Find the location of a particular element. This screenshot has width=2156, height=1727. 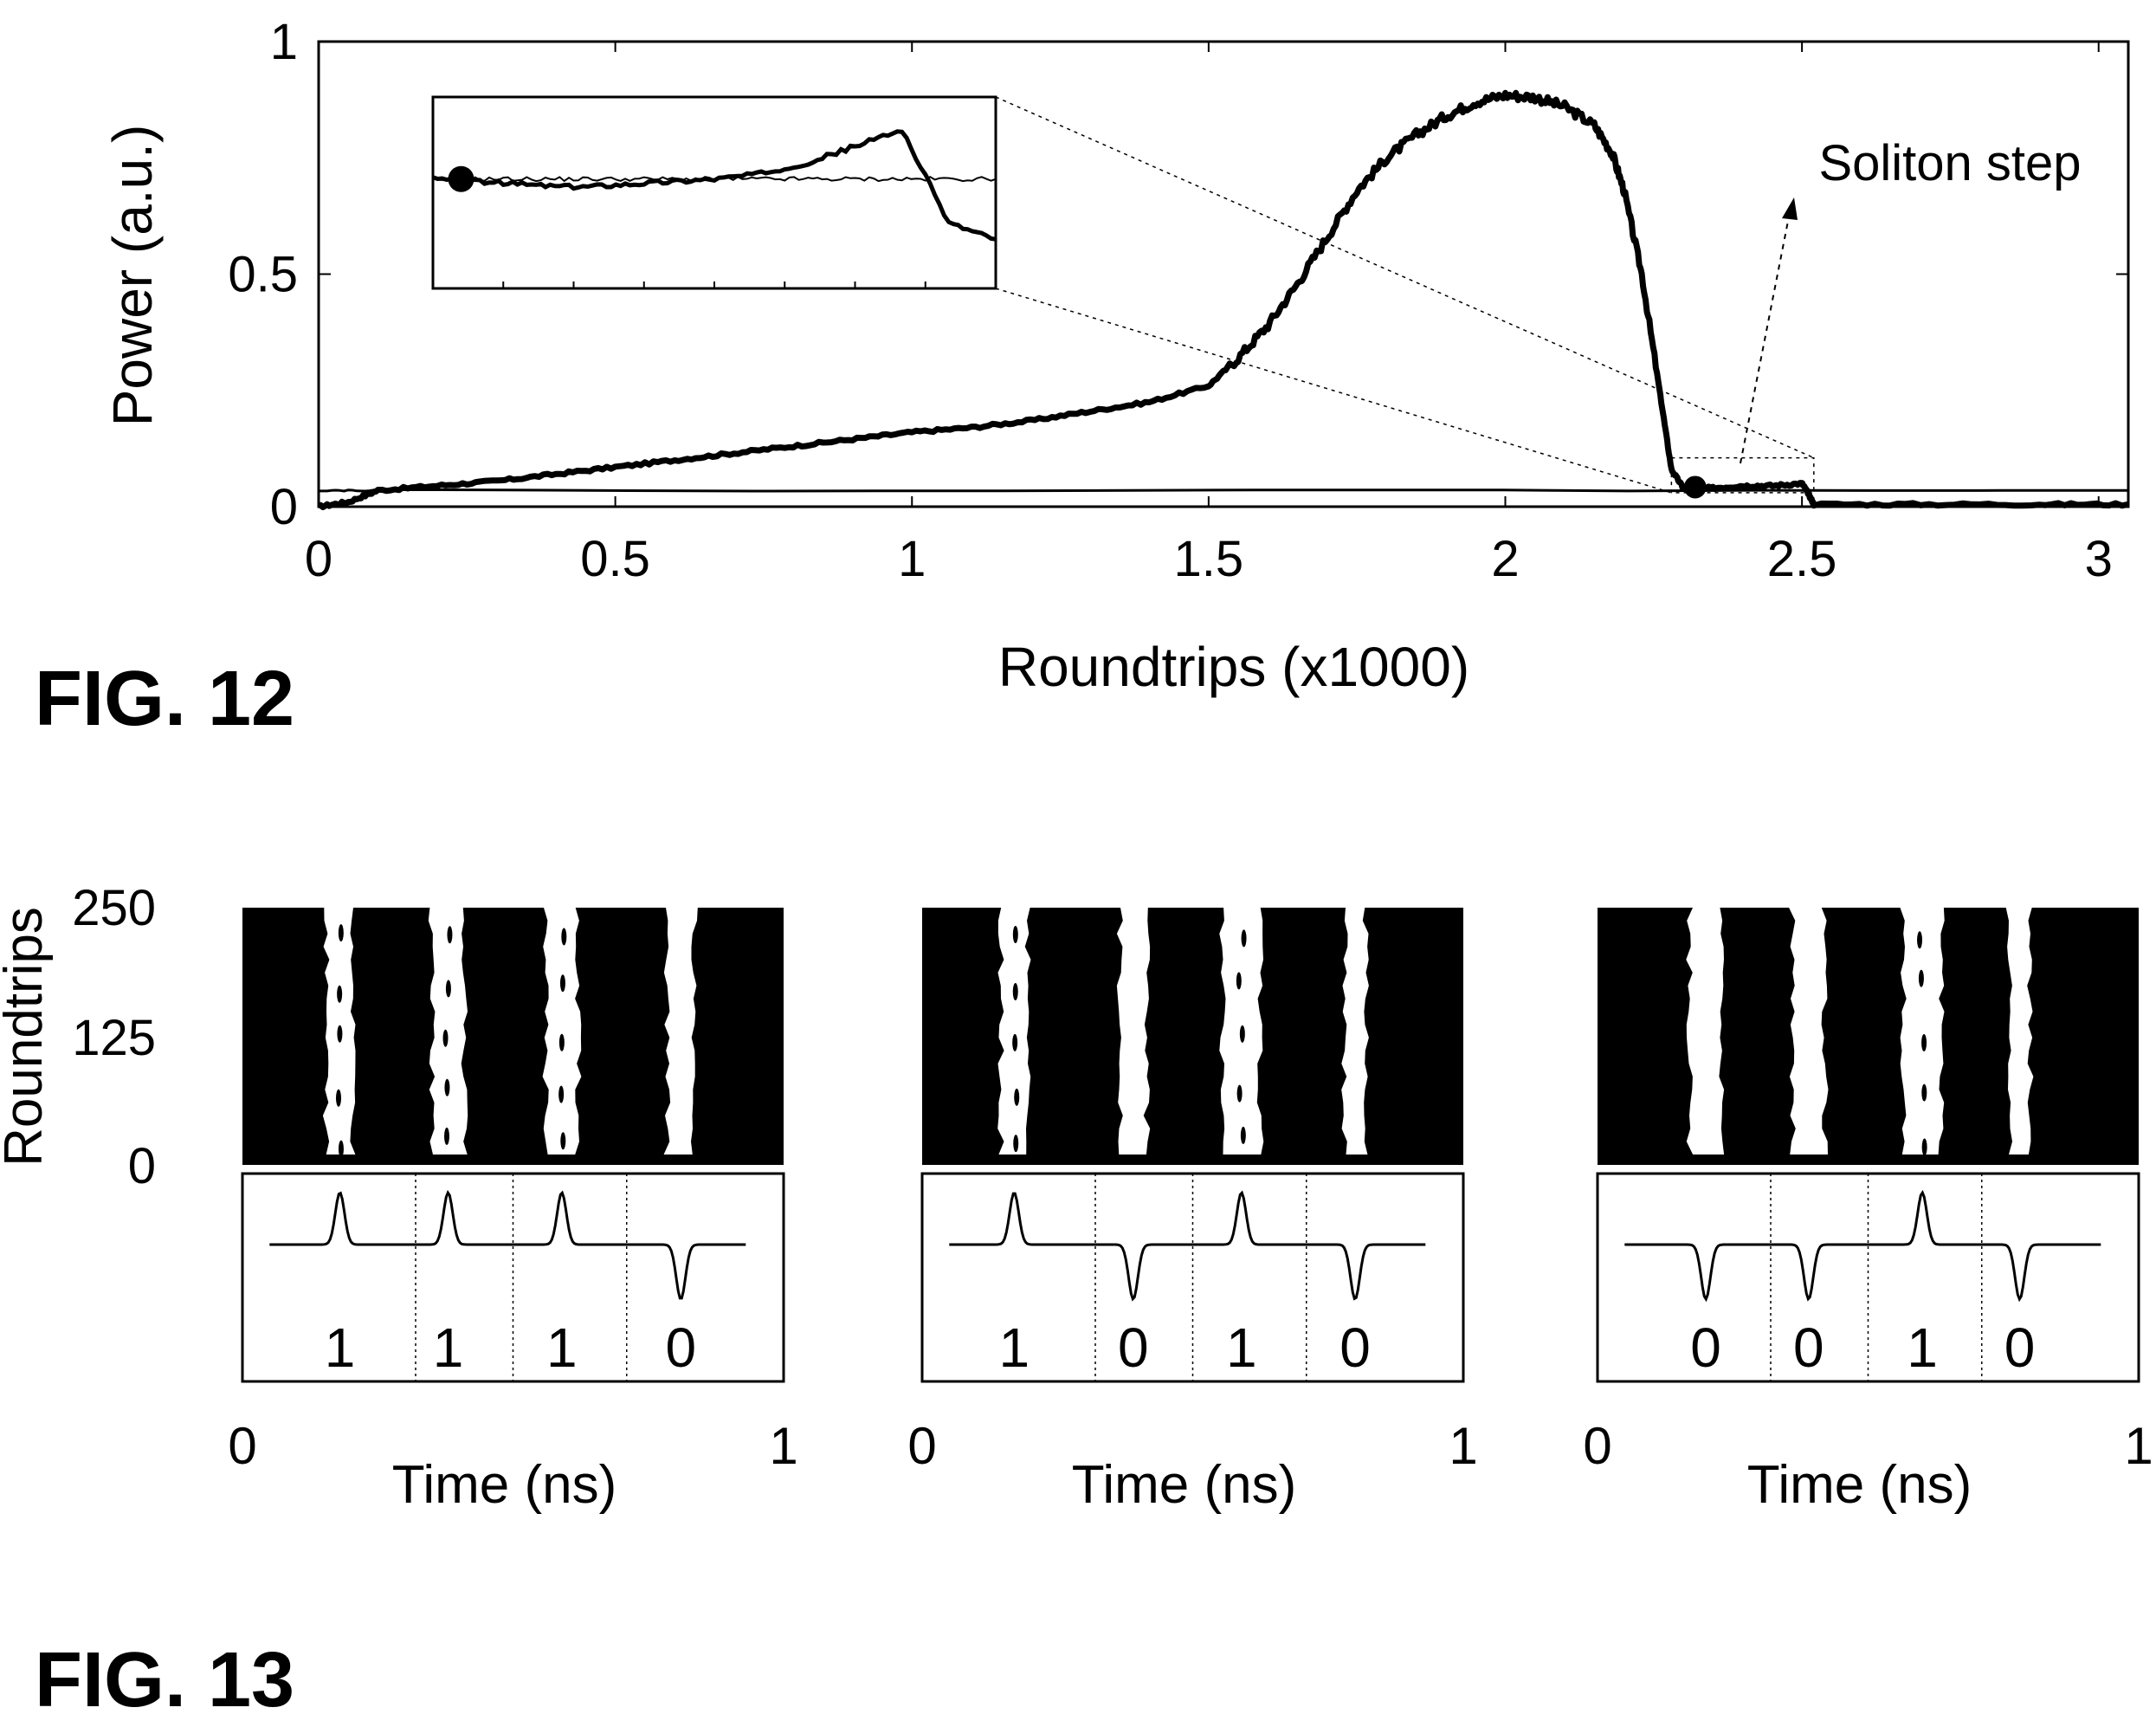

inset-frame is located at coordinates (714, 192).